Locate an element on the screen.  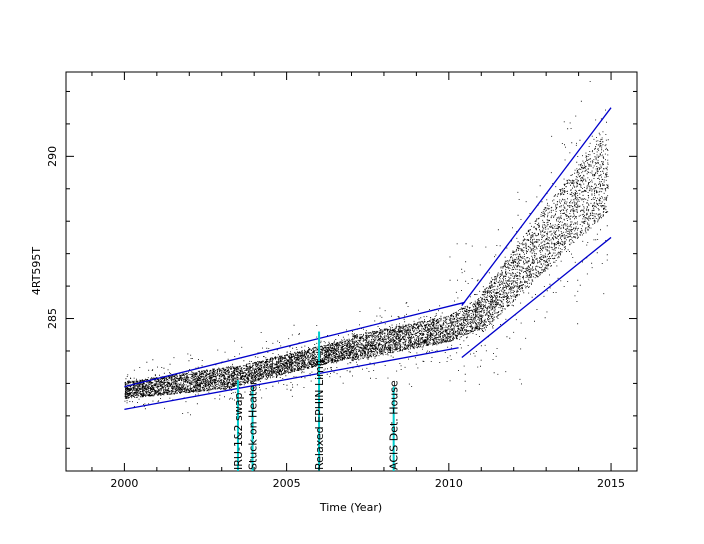
event-label: ACIS Det. House is located at coordinates (394, 425).